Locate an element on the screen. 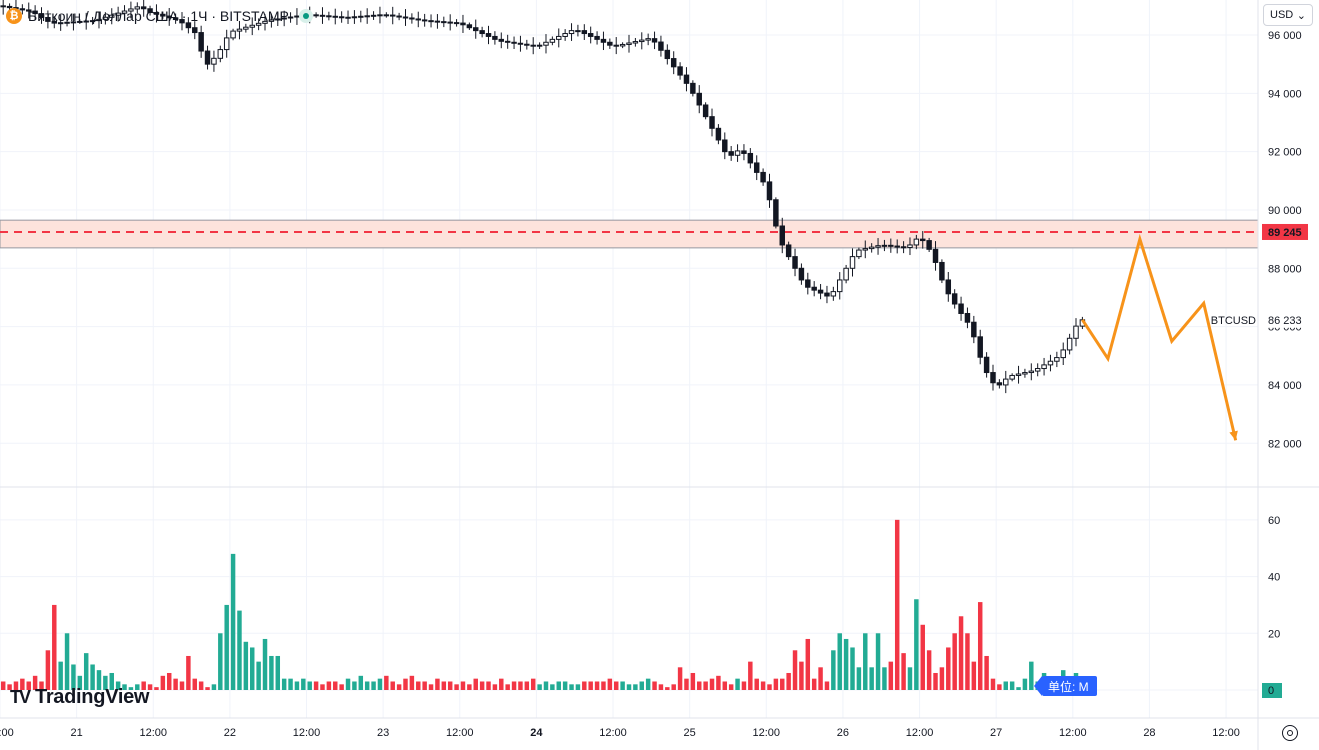  volume-last-marker is located at coordinates (1272, 690).